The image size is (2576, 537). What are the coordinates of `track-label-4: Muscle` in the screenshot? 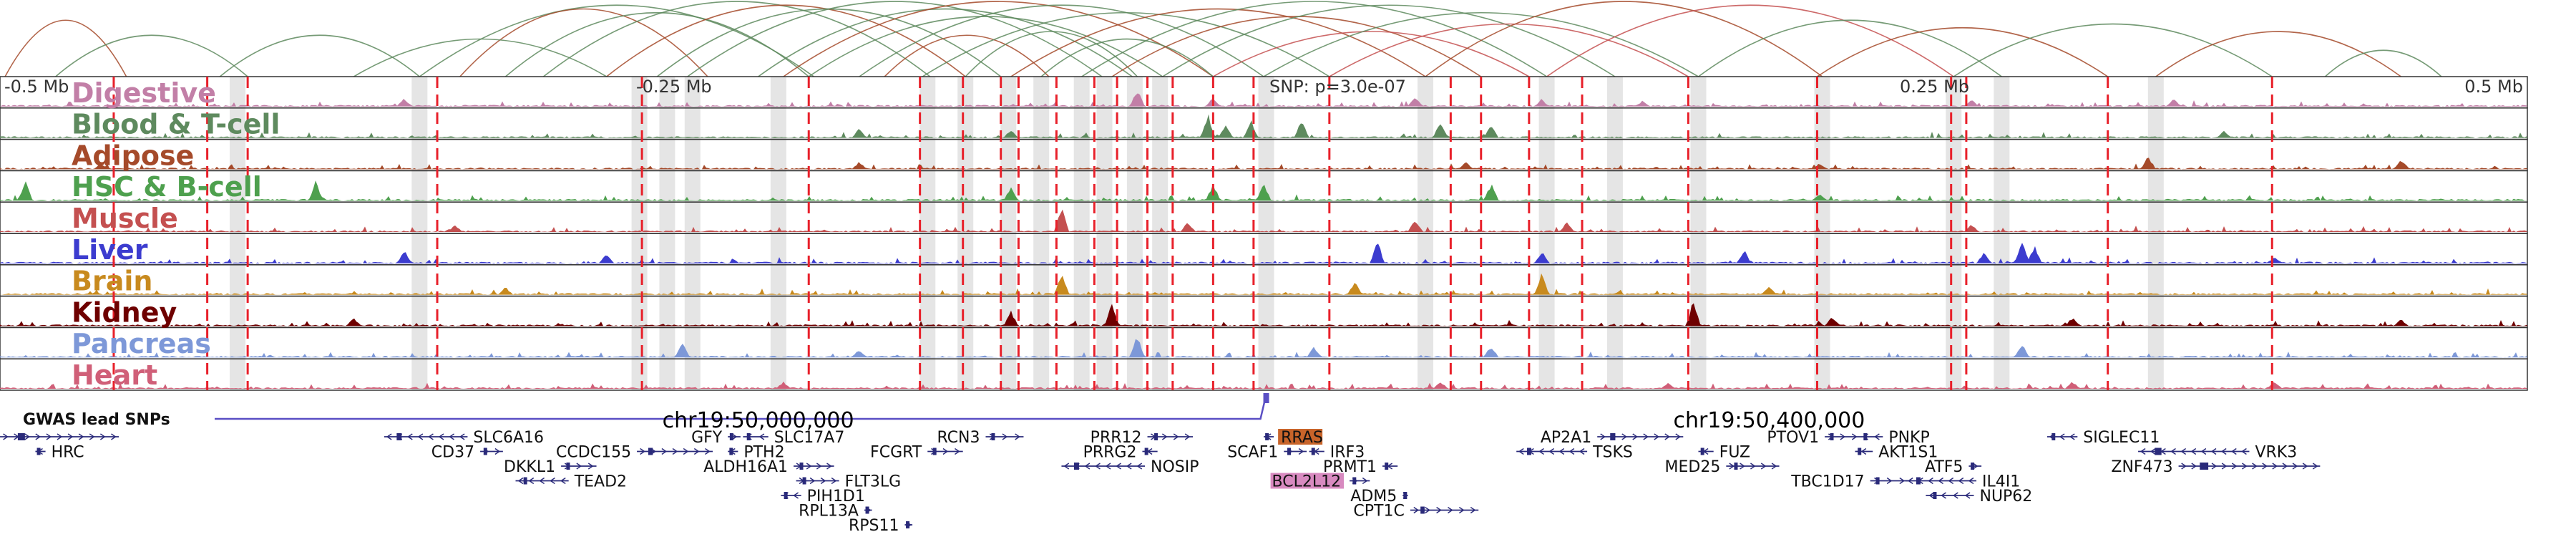 It's located at (125, 218).